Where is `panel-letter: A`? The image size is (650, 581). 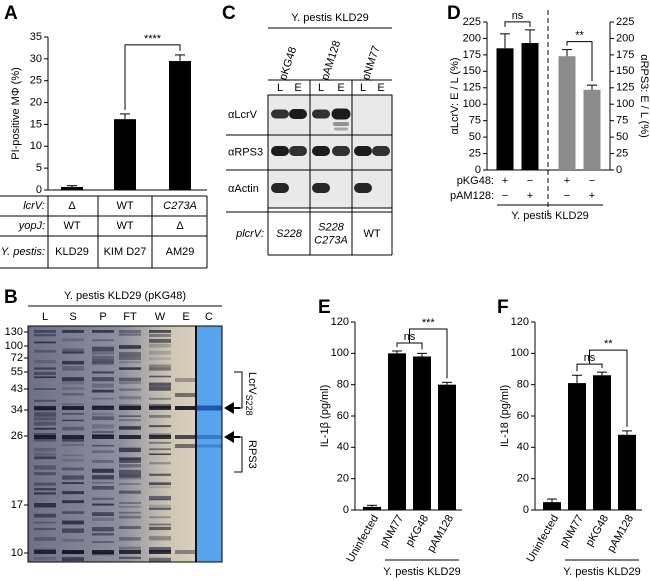 panel-letter: A is located at coordinates (11, 13).